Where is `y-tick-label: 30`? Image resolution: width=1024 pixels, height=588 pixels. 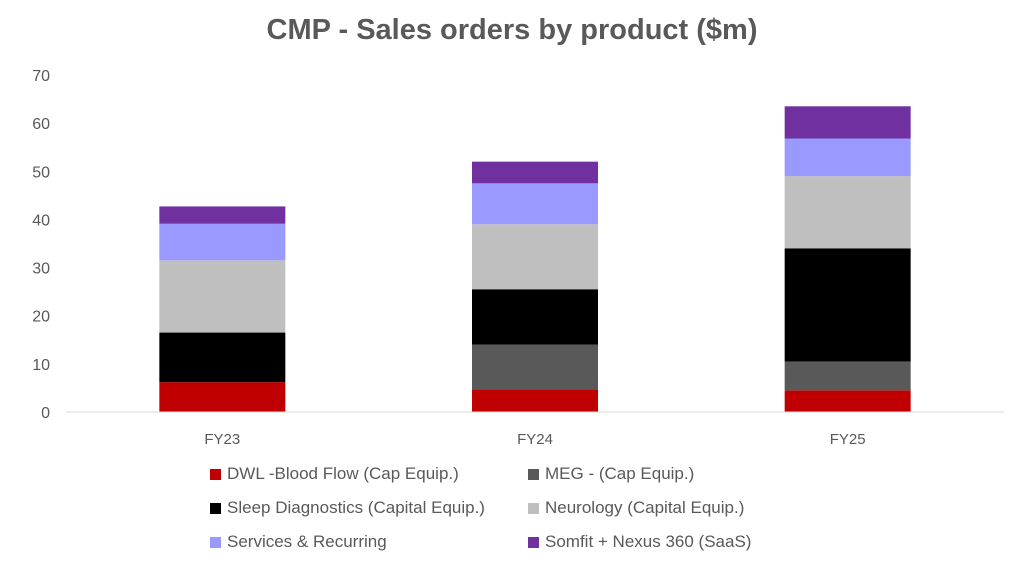
y-tick-label: 30 is located at coordinates (41, 269).